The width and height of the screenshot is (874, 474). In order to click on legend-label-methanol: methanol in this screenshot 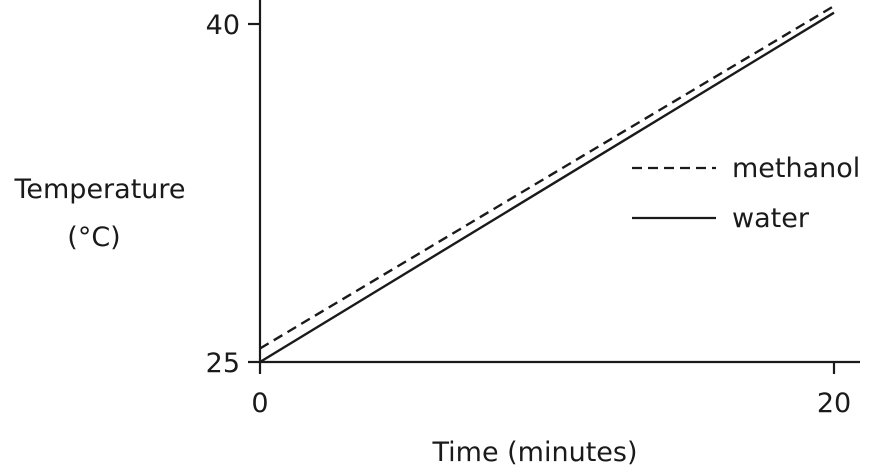, I will do `click(796, 168)`.